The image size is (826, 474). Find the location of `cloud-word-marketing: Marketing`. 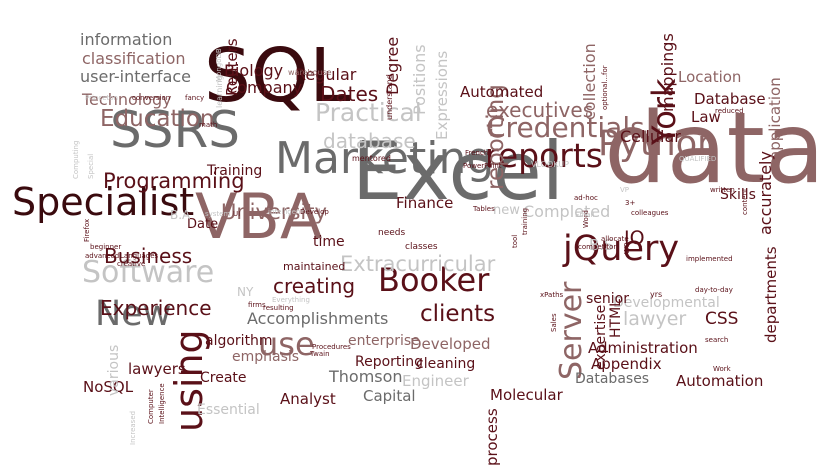

cloud-word-marketing: Marketing is located at coordinates (385, 158).